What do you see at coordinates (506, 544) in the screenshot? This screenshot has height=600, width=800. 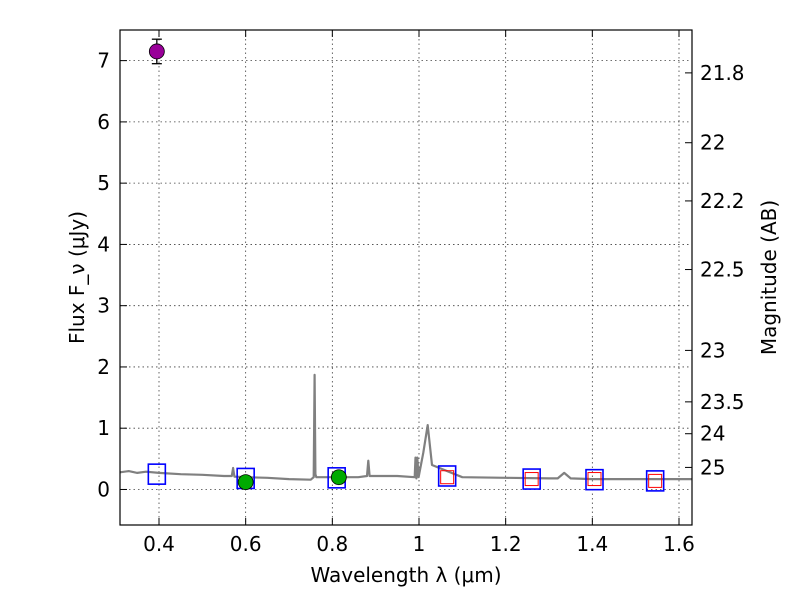 I see `x-tick-label: 1.2` at bounding box center [506, 544].